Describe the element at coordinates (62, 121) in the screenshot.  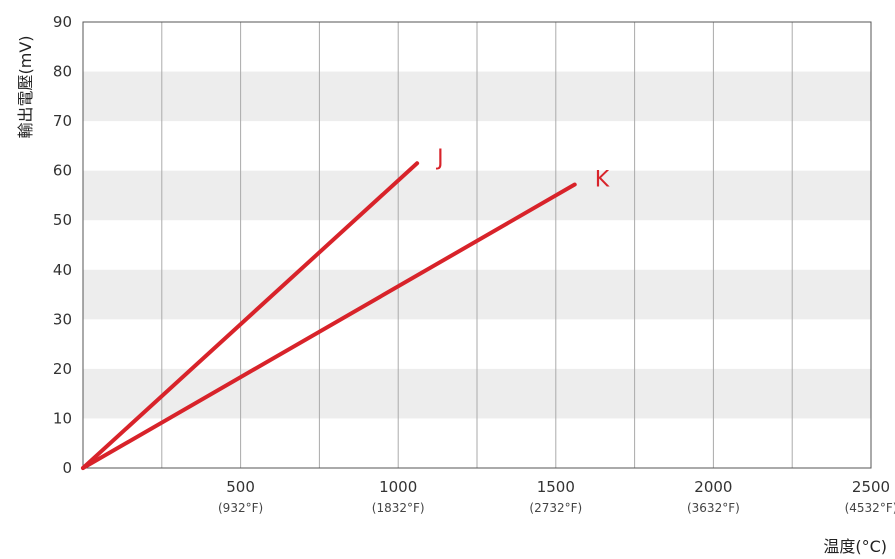
I see `y-tick-label: 70` at that location.